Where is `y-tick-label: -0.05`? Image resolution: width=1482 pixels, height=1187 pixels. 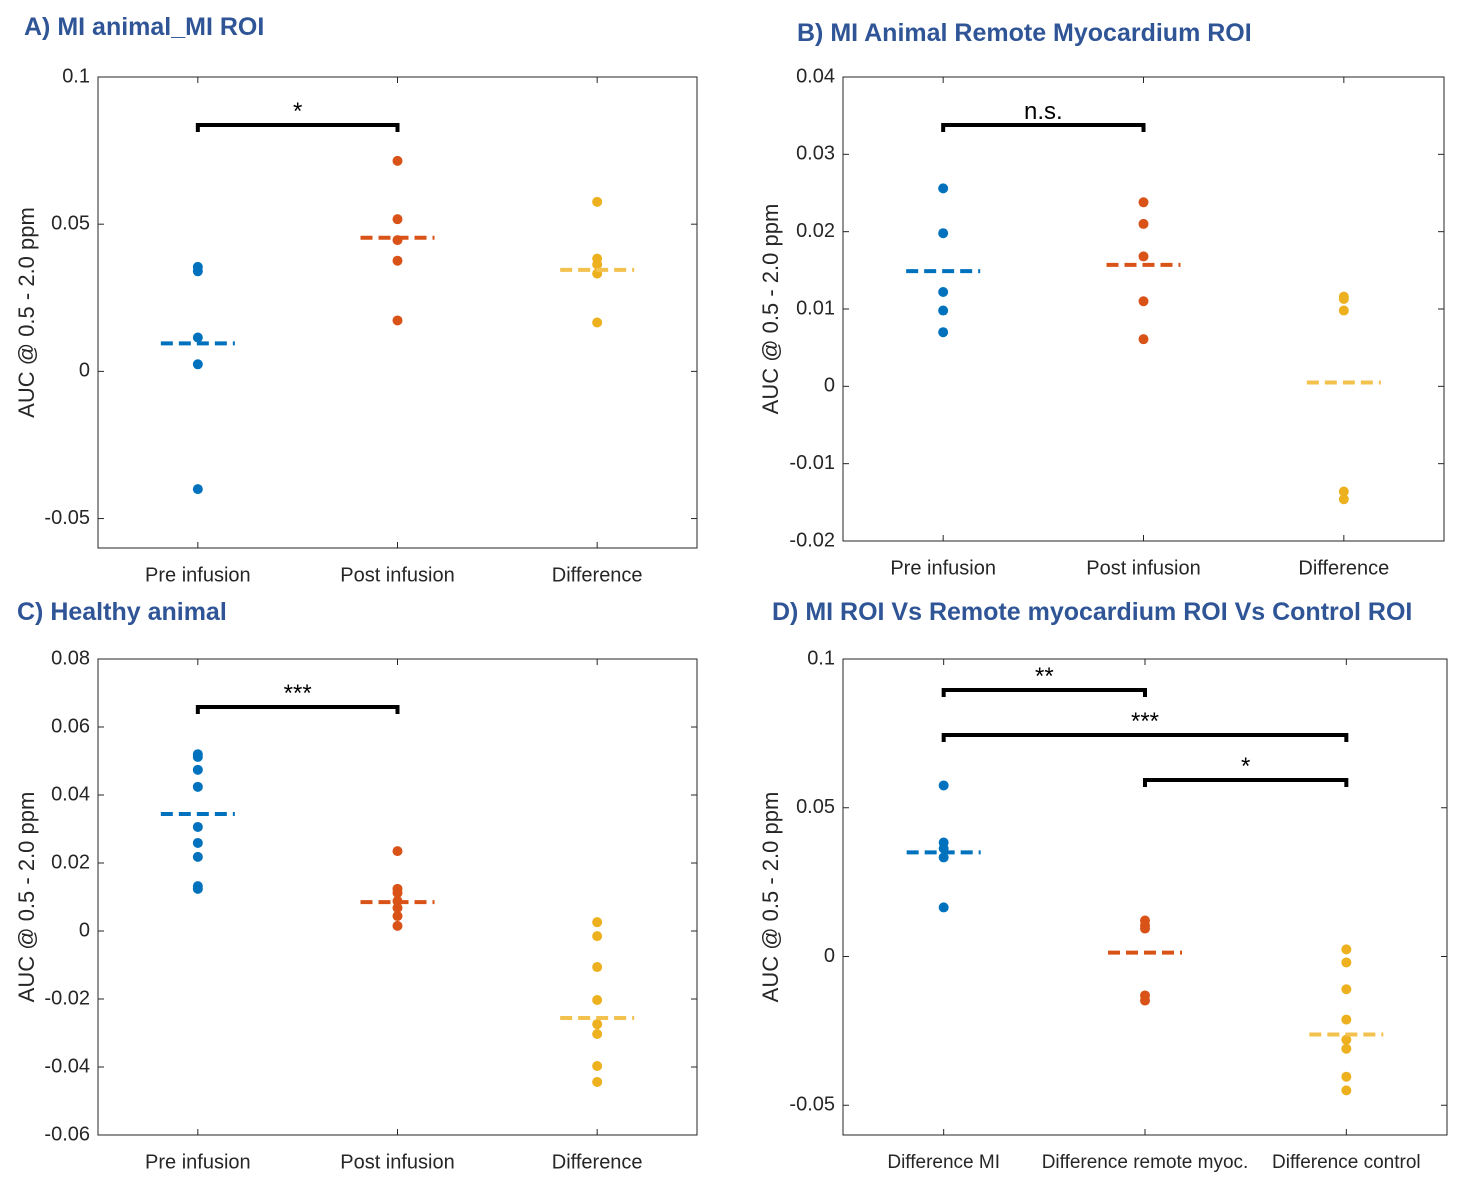 y-tick-label: -0.05 is located at coordinates (812, 1105).